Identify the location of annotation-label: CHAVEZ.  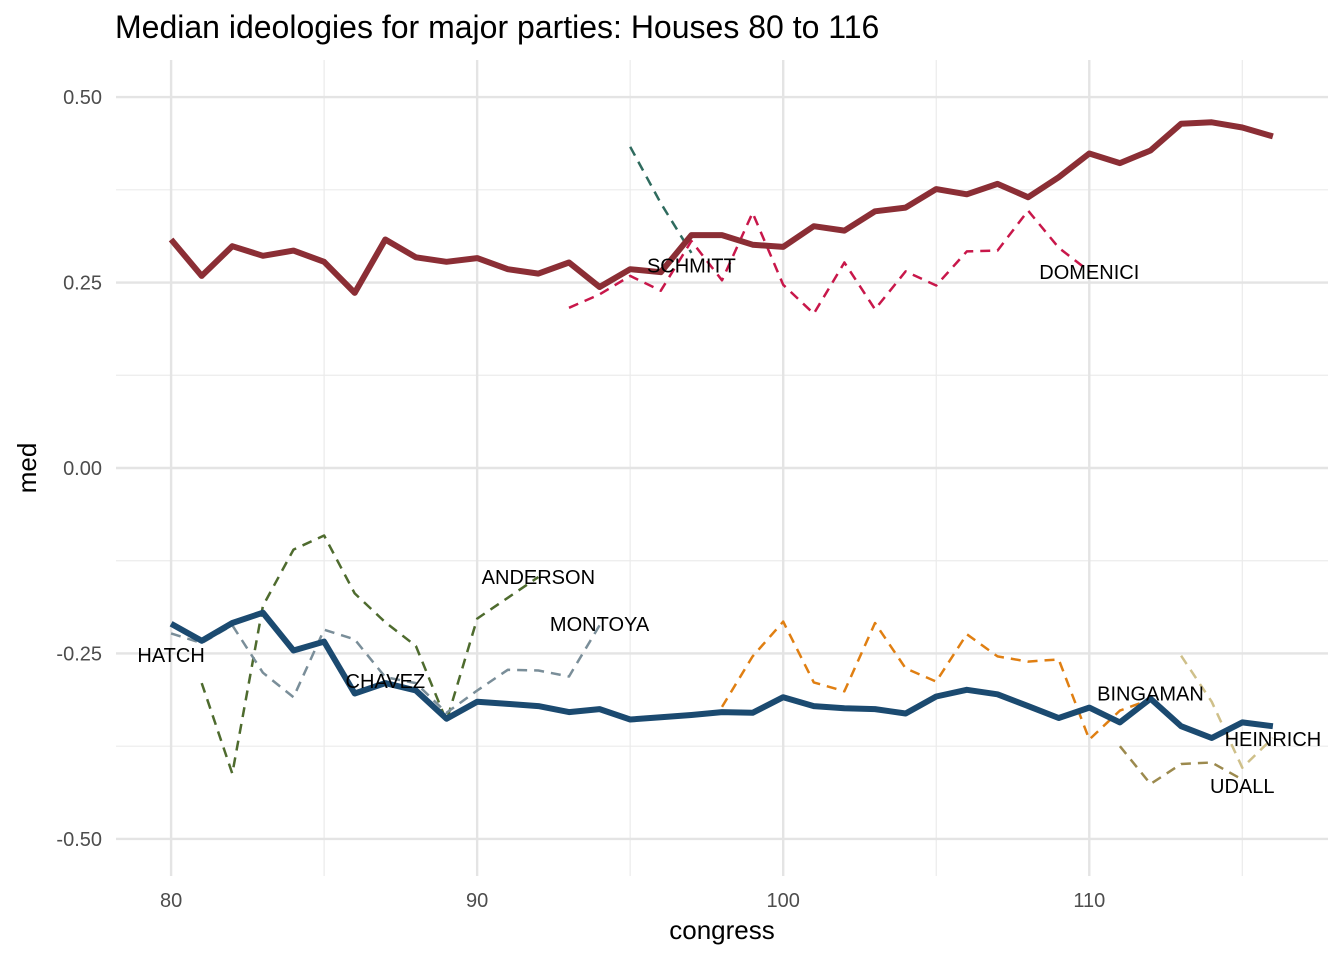
(386, 682).